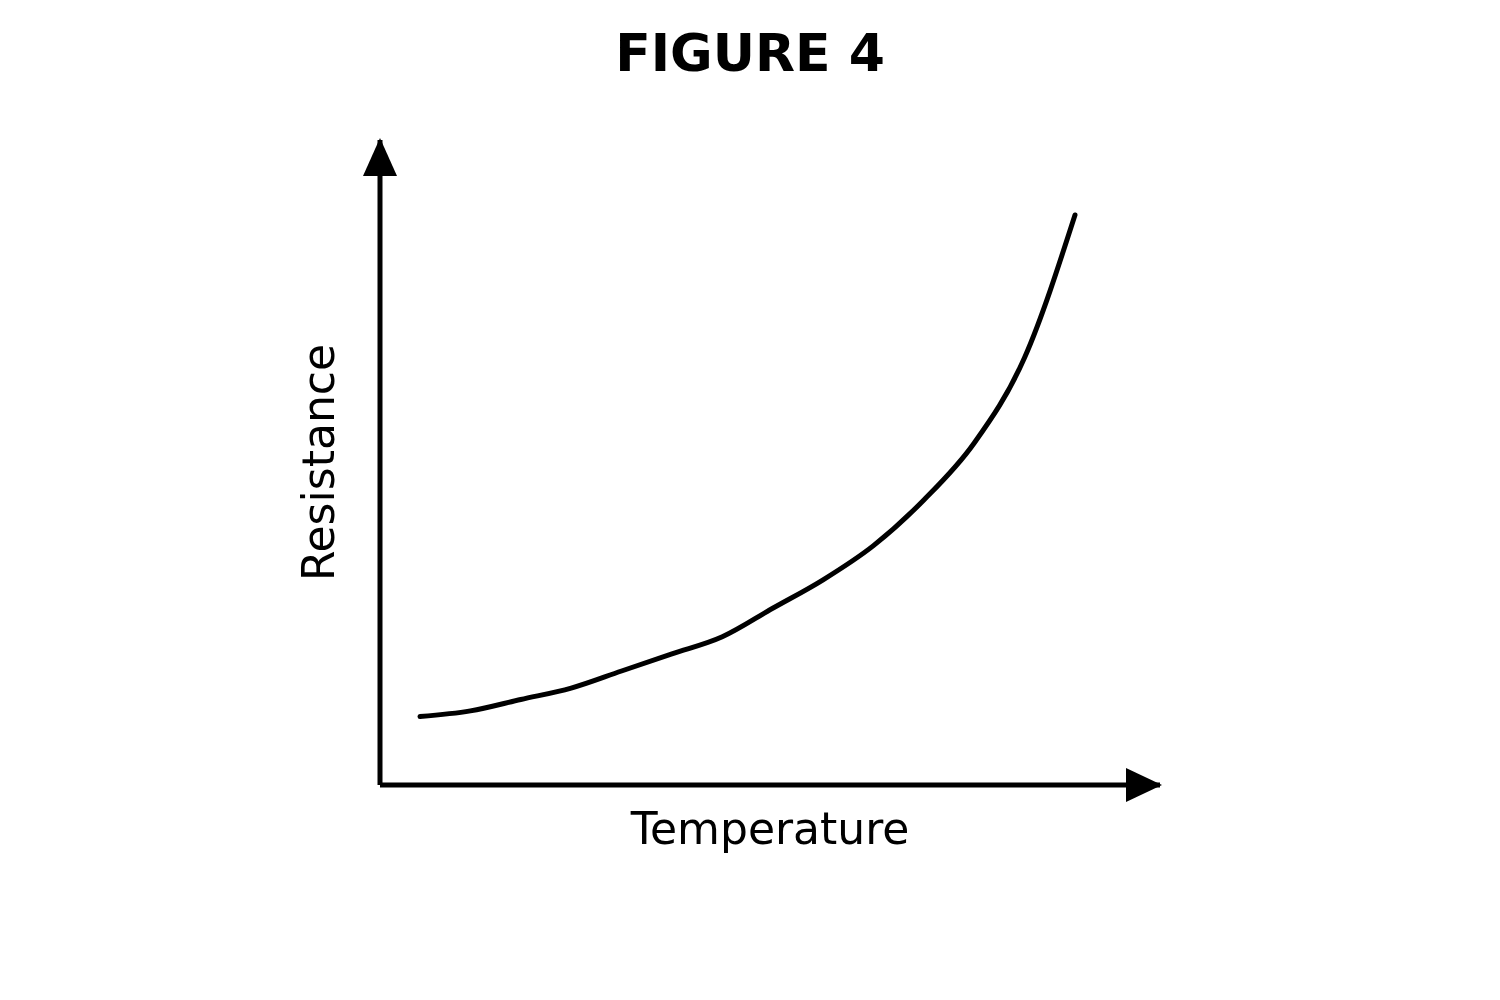  I want to click on chart-title: FIGURE 4, so click(750, 53).